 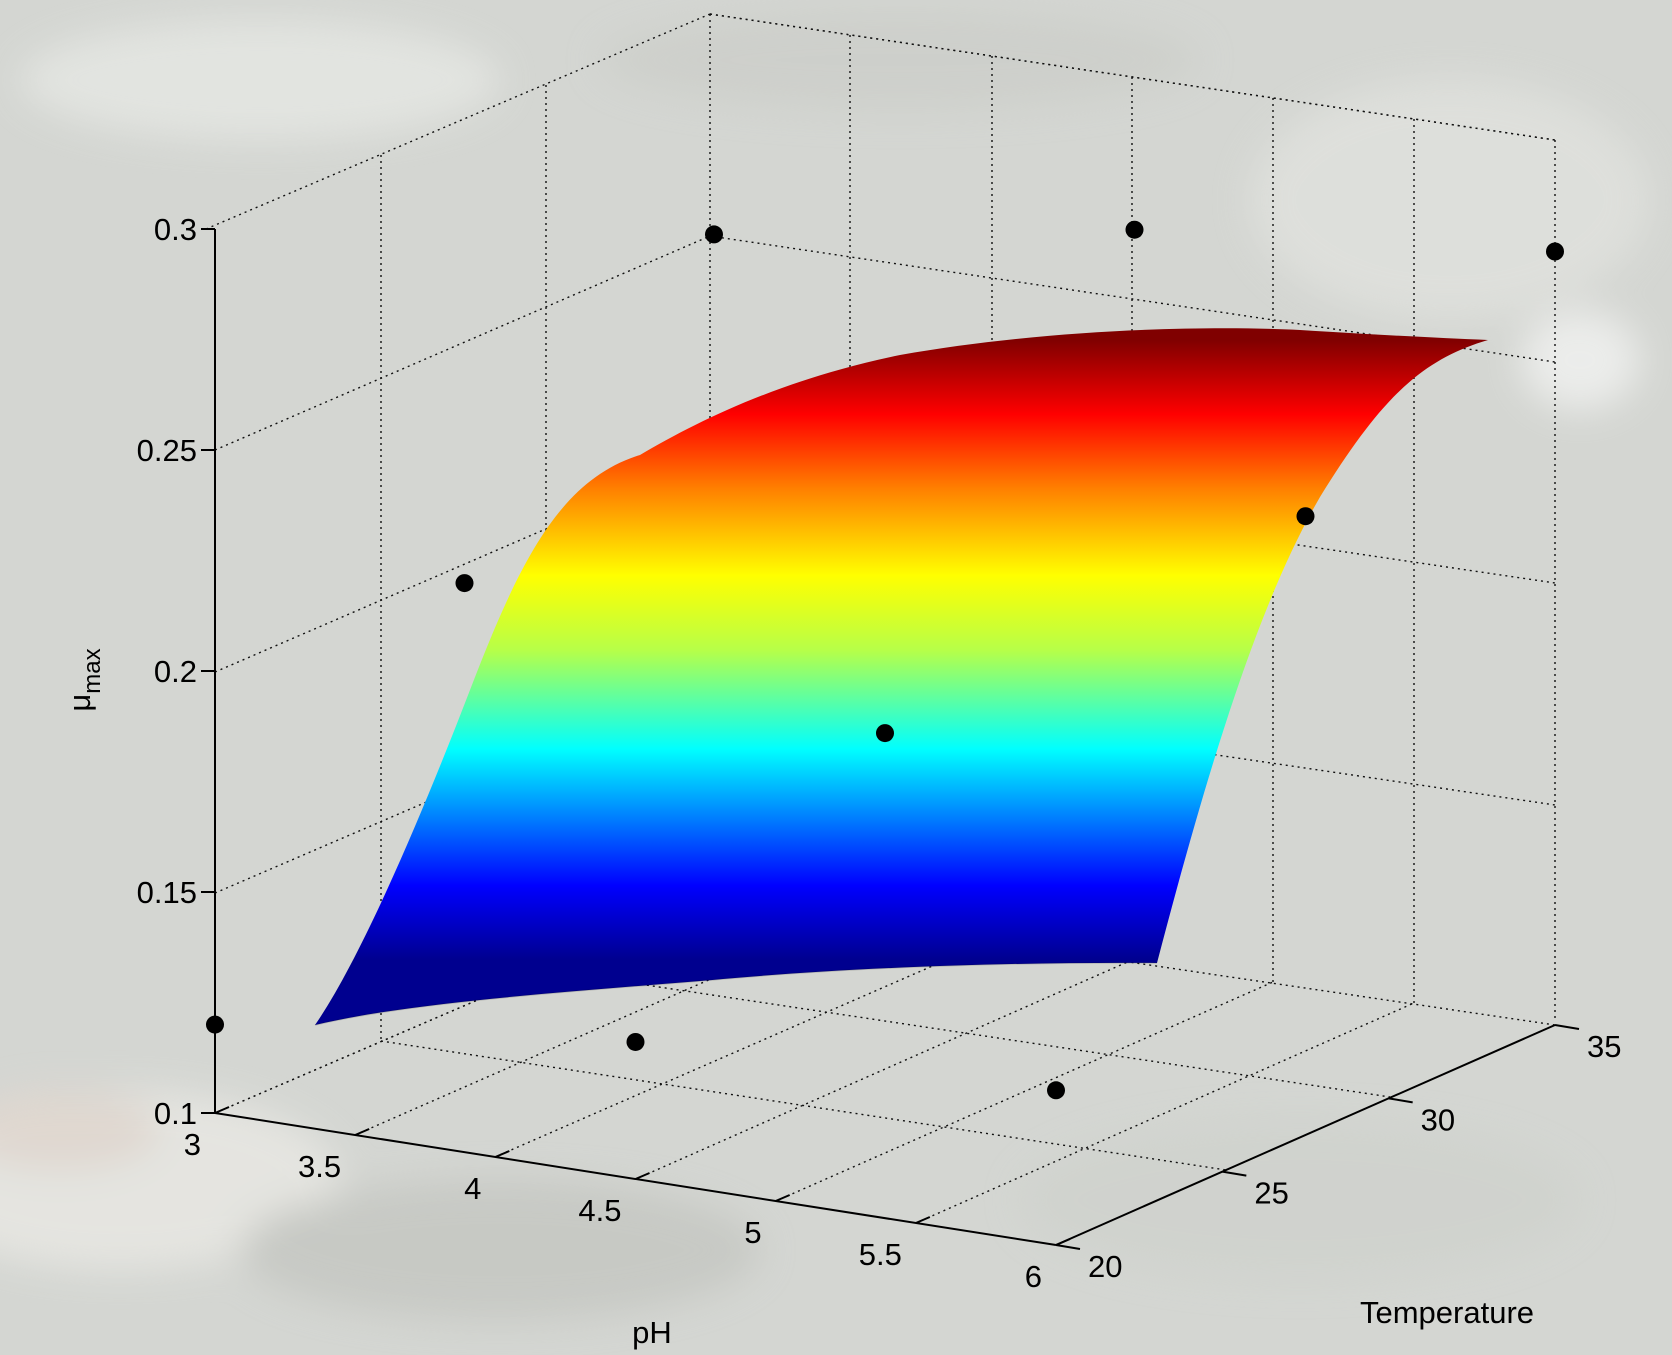 I want to click on x-tick-label: 5.5, so click(x=880, y=1254).